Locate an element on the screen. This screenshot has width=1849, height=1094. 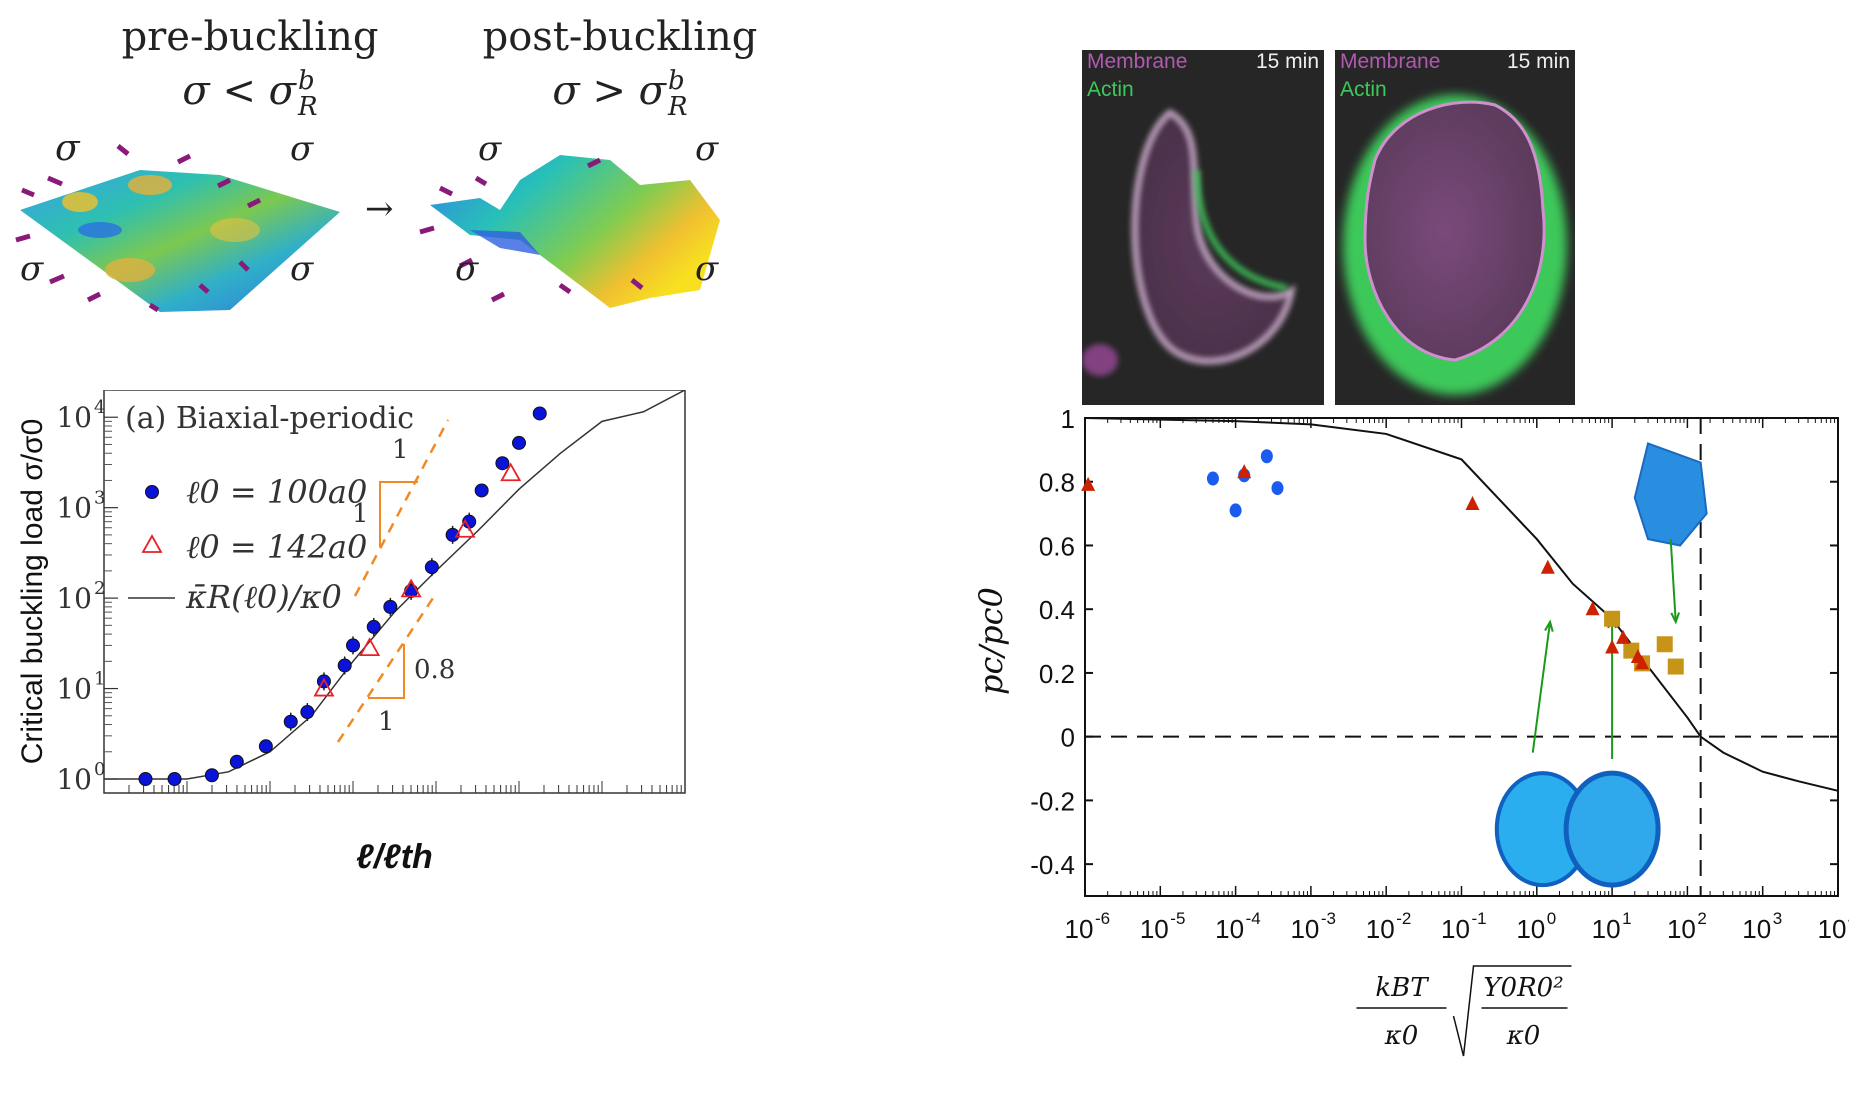
x-tick-exponent: 3 is located at coordinates (1777, 918).